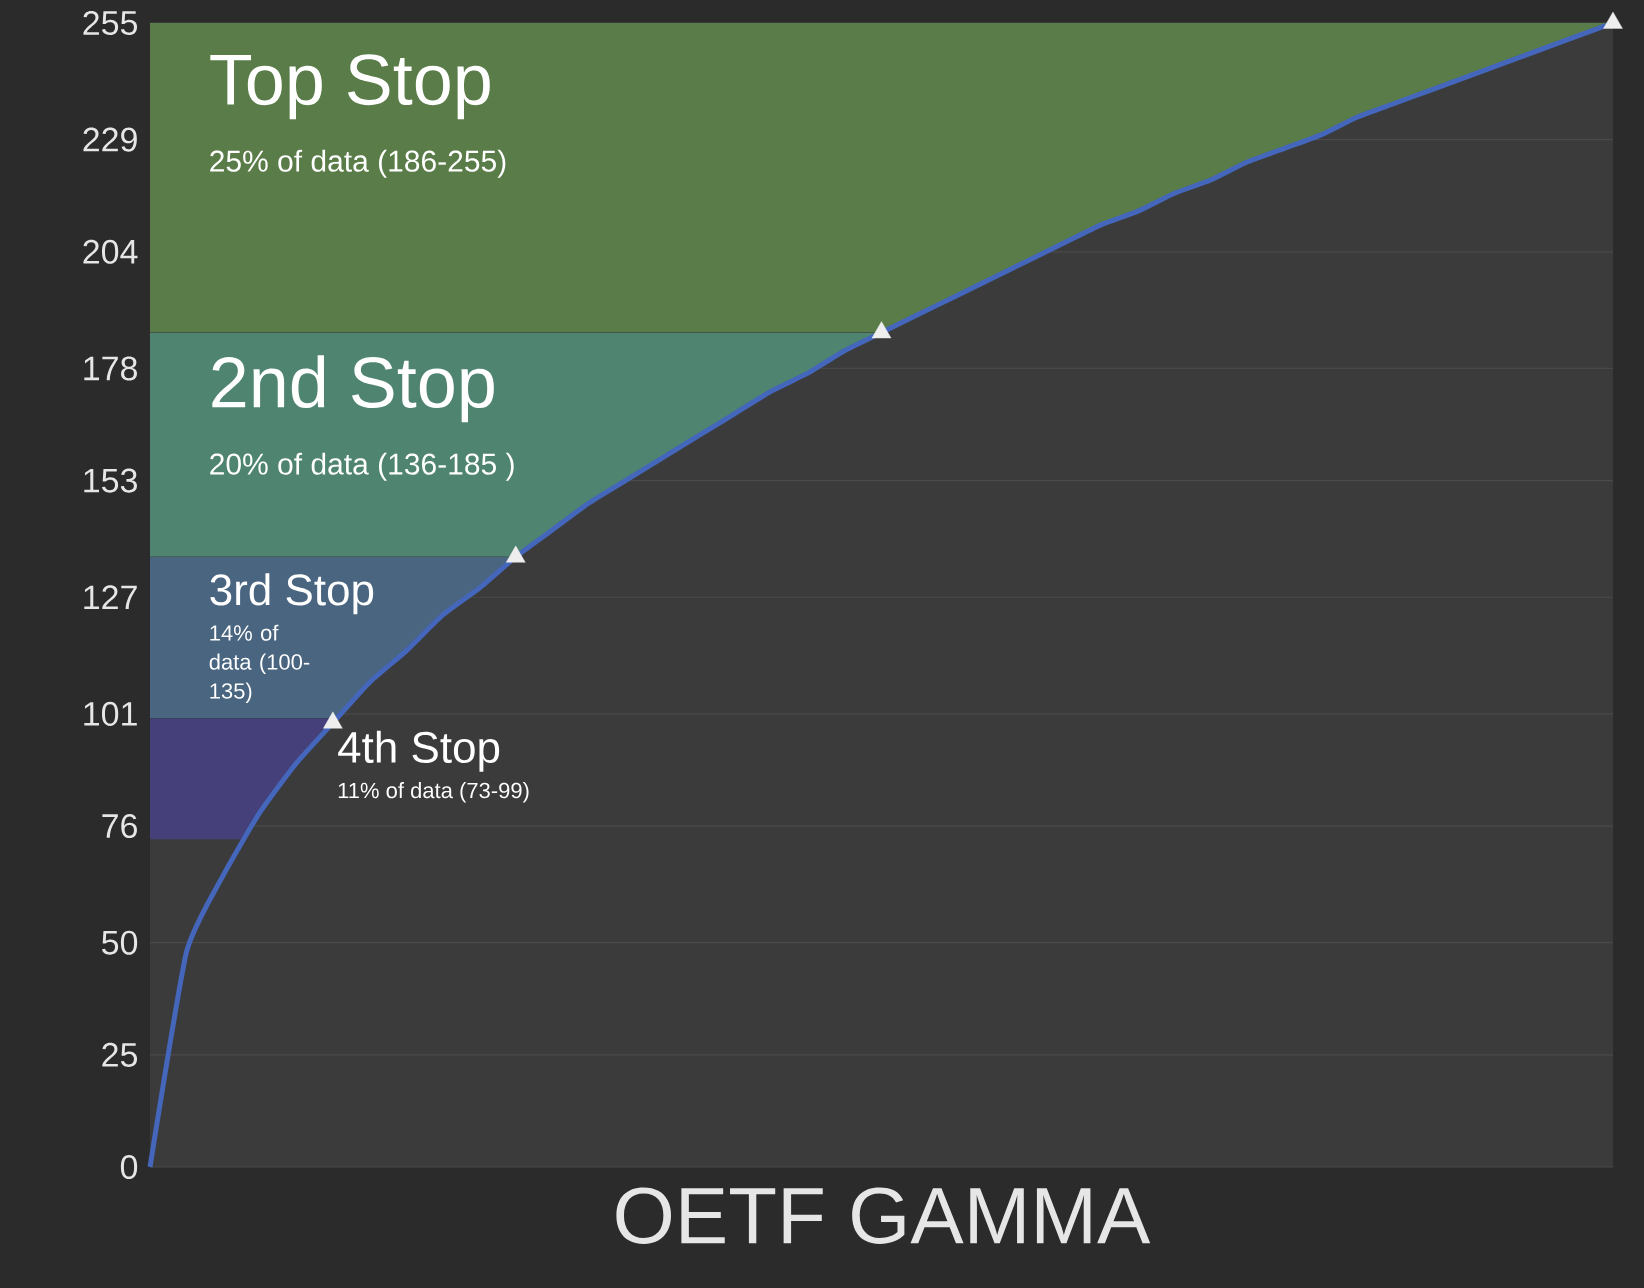  Describe the element at coordinates (110, 597) in the screenshot. I see `y-tick-label: 127` at that location.